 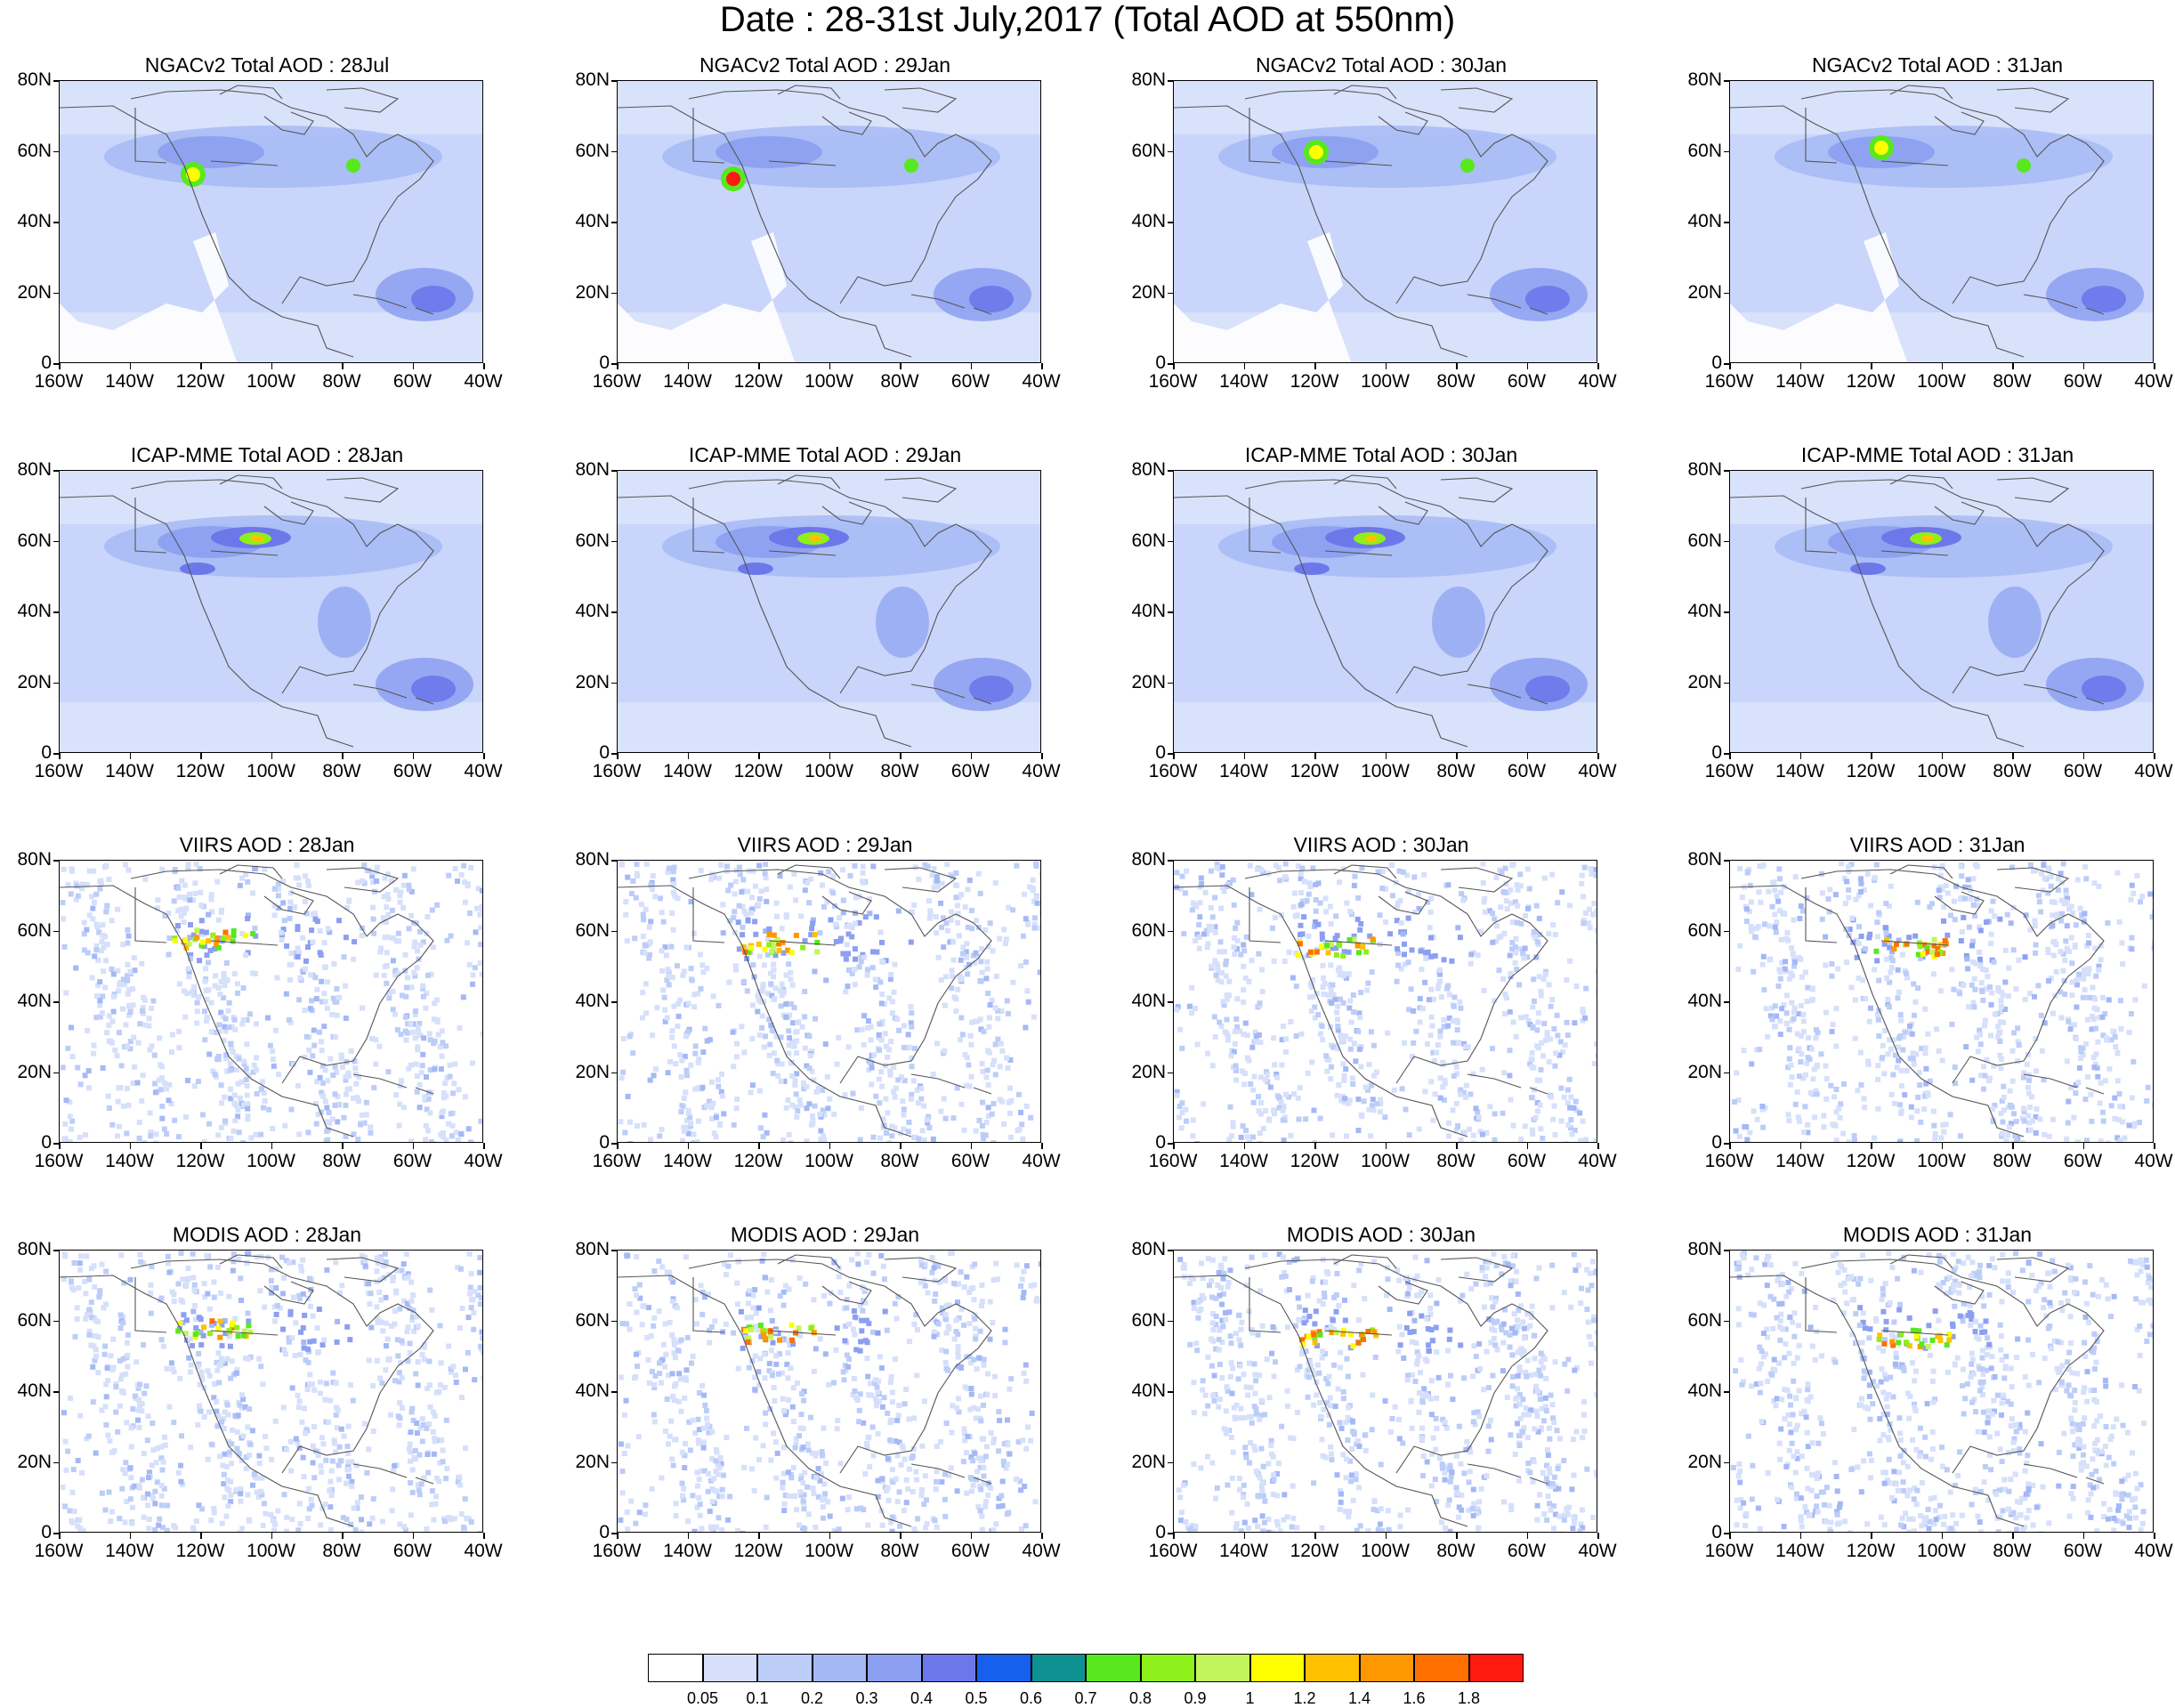 I want to click on latitude-label: 80N, so click(x=1700, y=1250).